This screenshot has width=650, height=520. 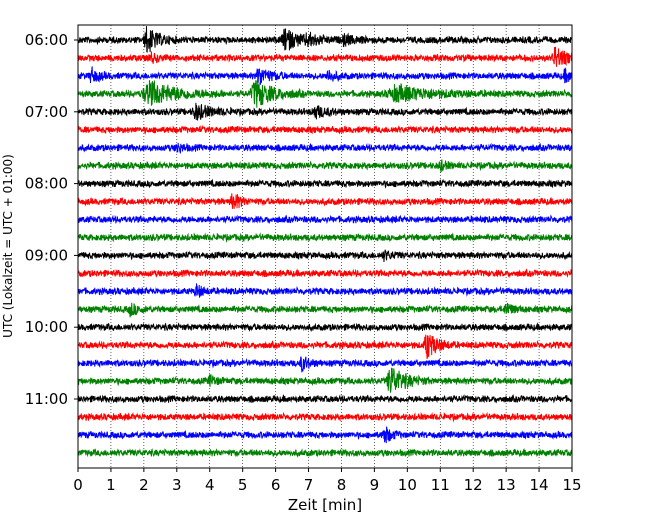 I want to click on x-tick-label: 5, so click(x=243, y=485).